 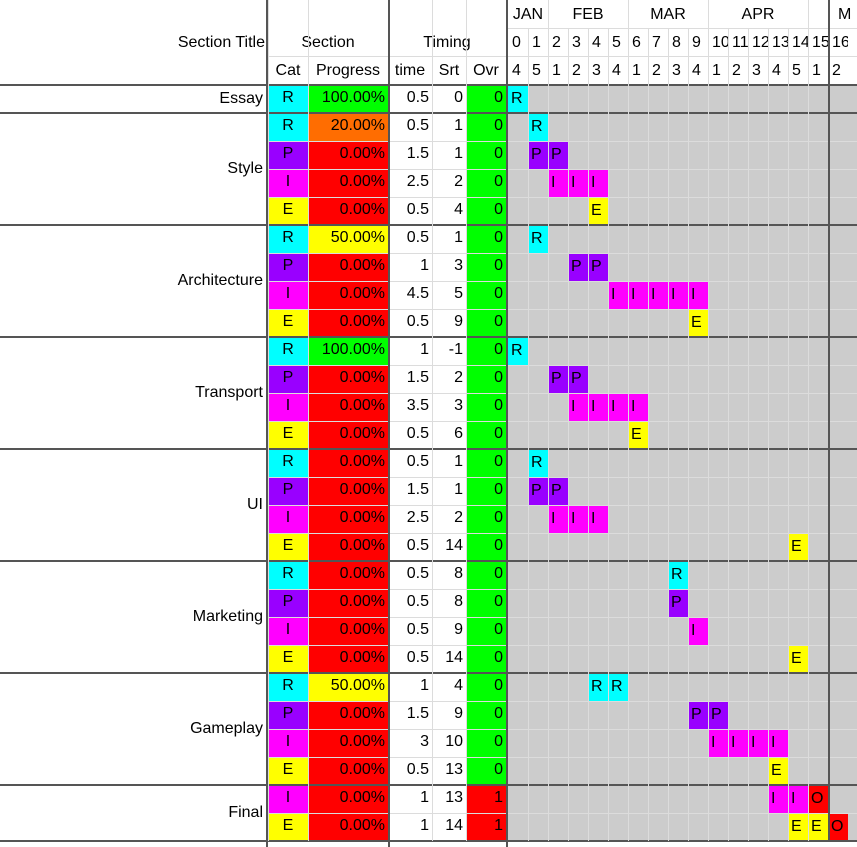 What do you see at coordinates (454, 741) in the screenshot?
I see `start-cell: 10` at bounding box center [454, 741].